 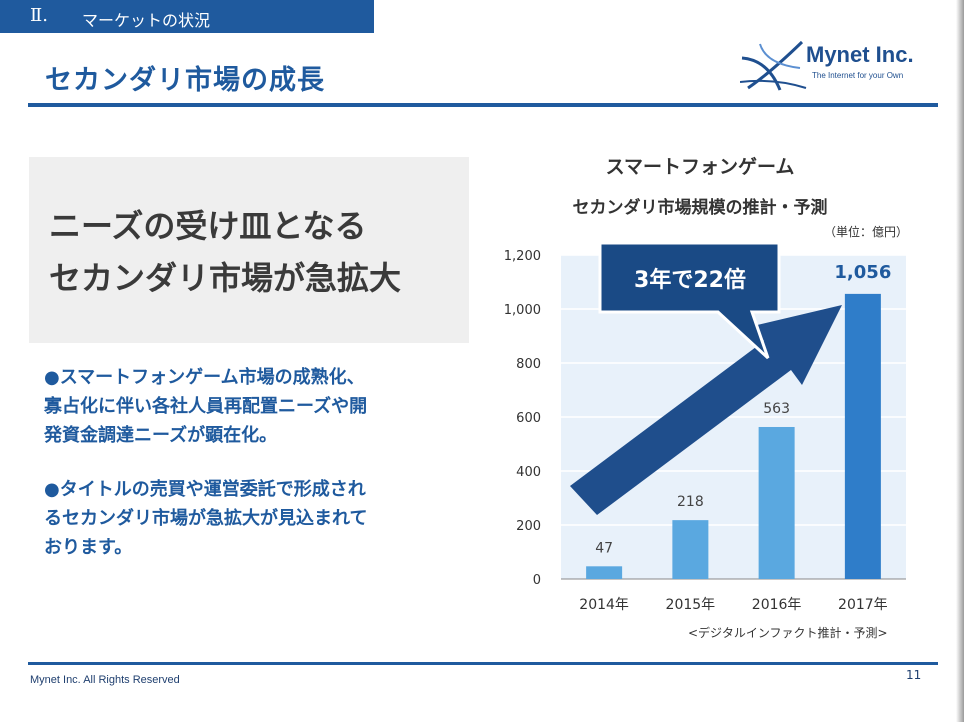 I want to click on page-number: 11, so click(x=914, y=675).